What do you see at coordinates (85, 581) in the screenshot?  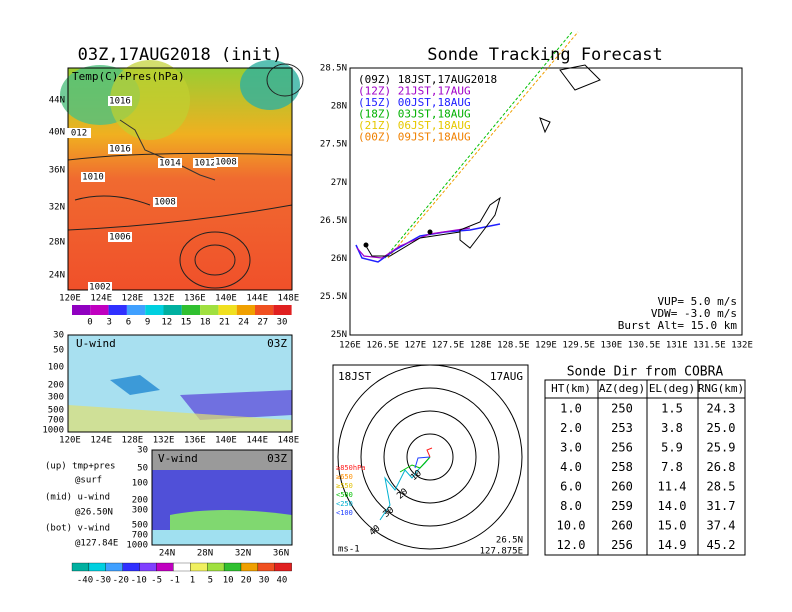 I see `colorbar-label: -40` at bounding box center [85, 581].